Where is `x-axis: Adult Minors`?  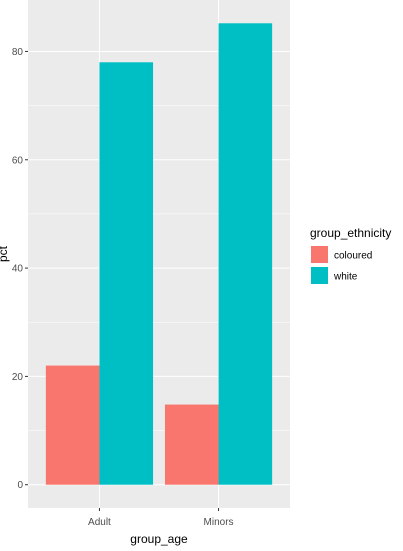 x-axis: Adult Minors is located at coordinates (161, 518).